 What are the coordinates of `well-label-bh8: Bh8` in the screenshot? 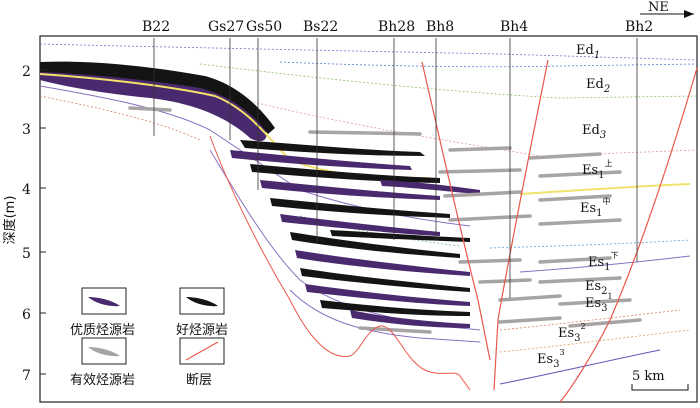 It's located at (440, 27).